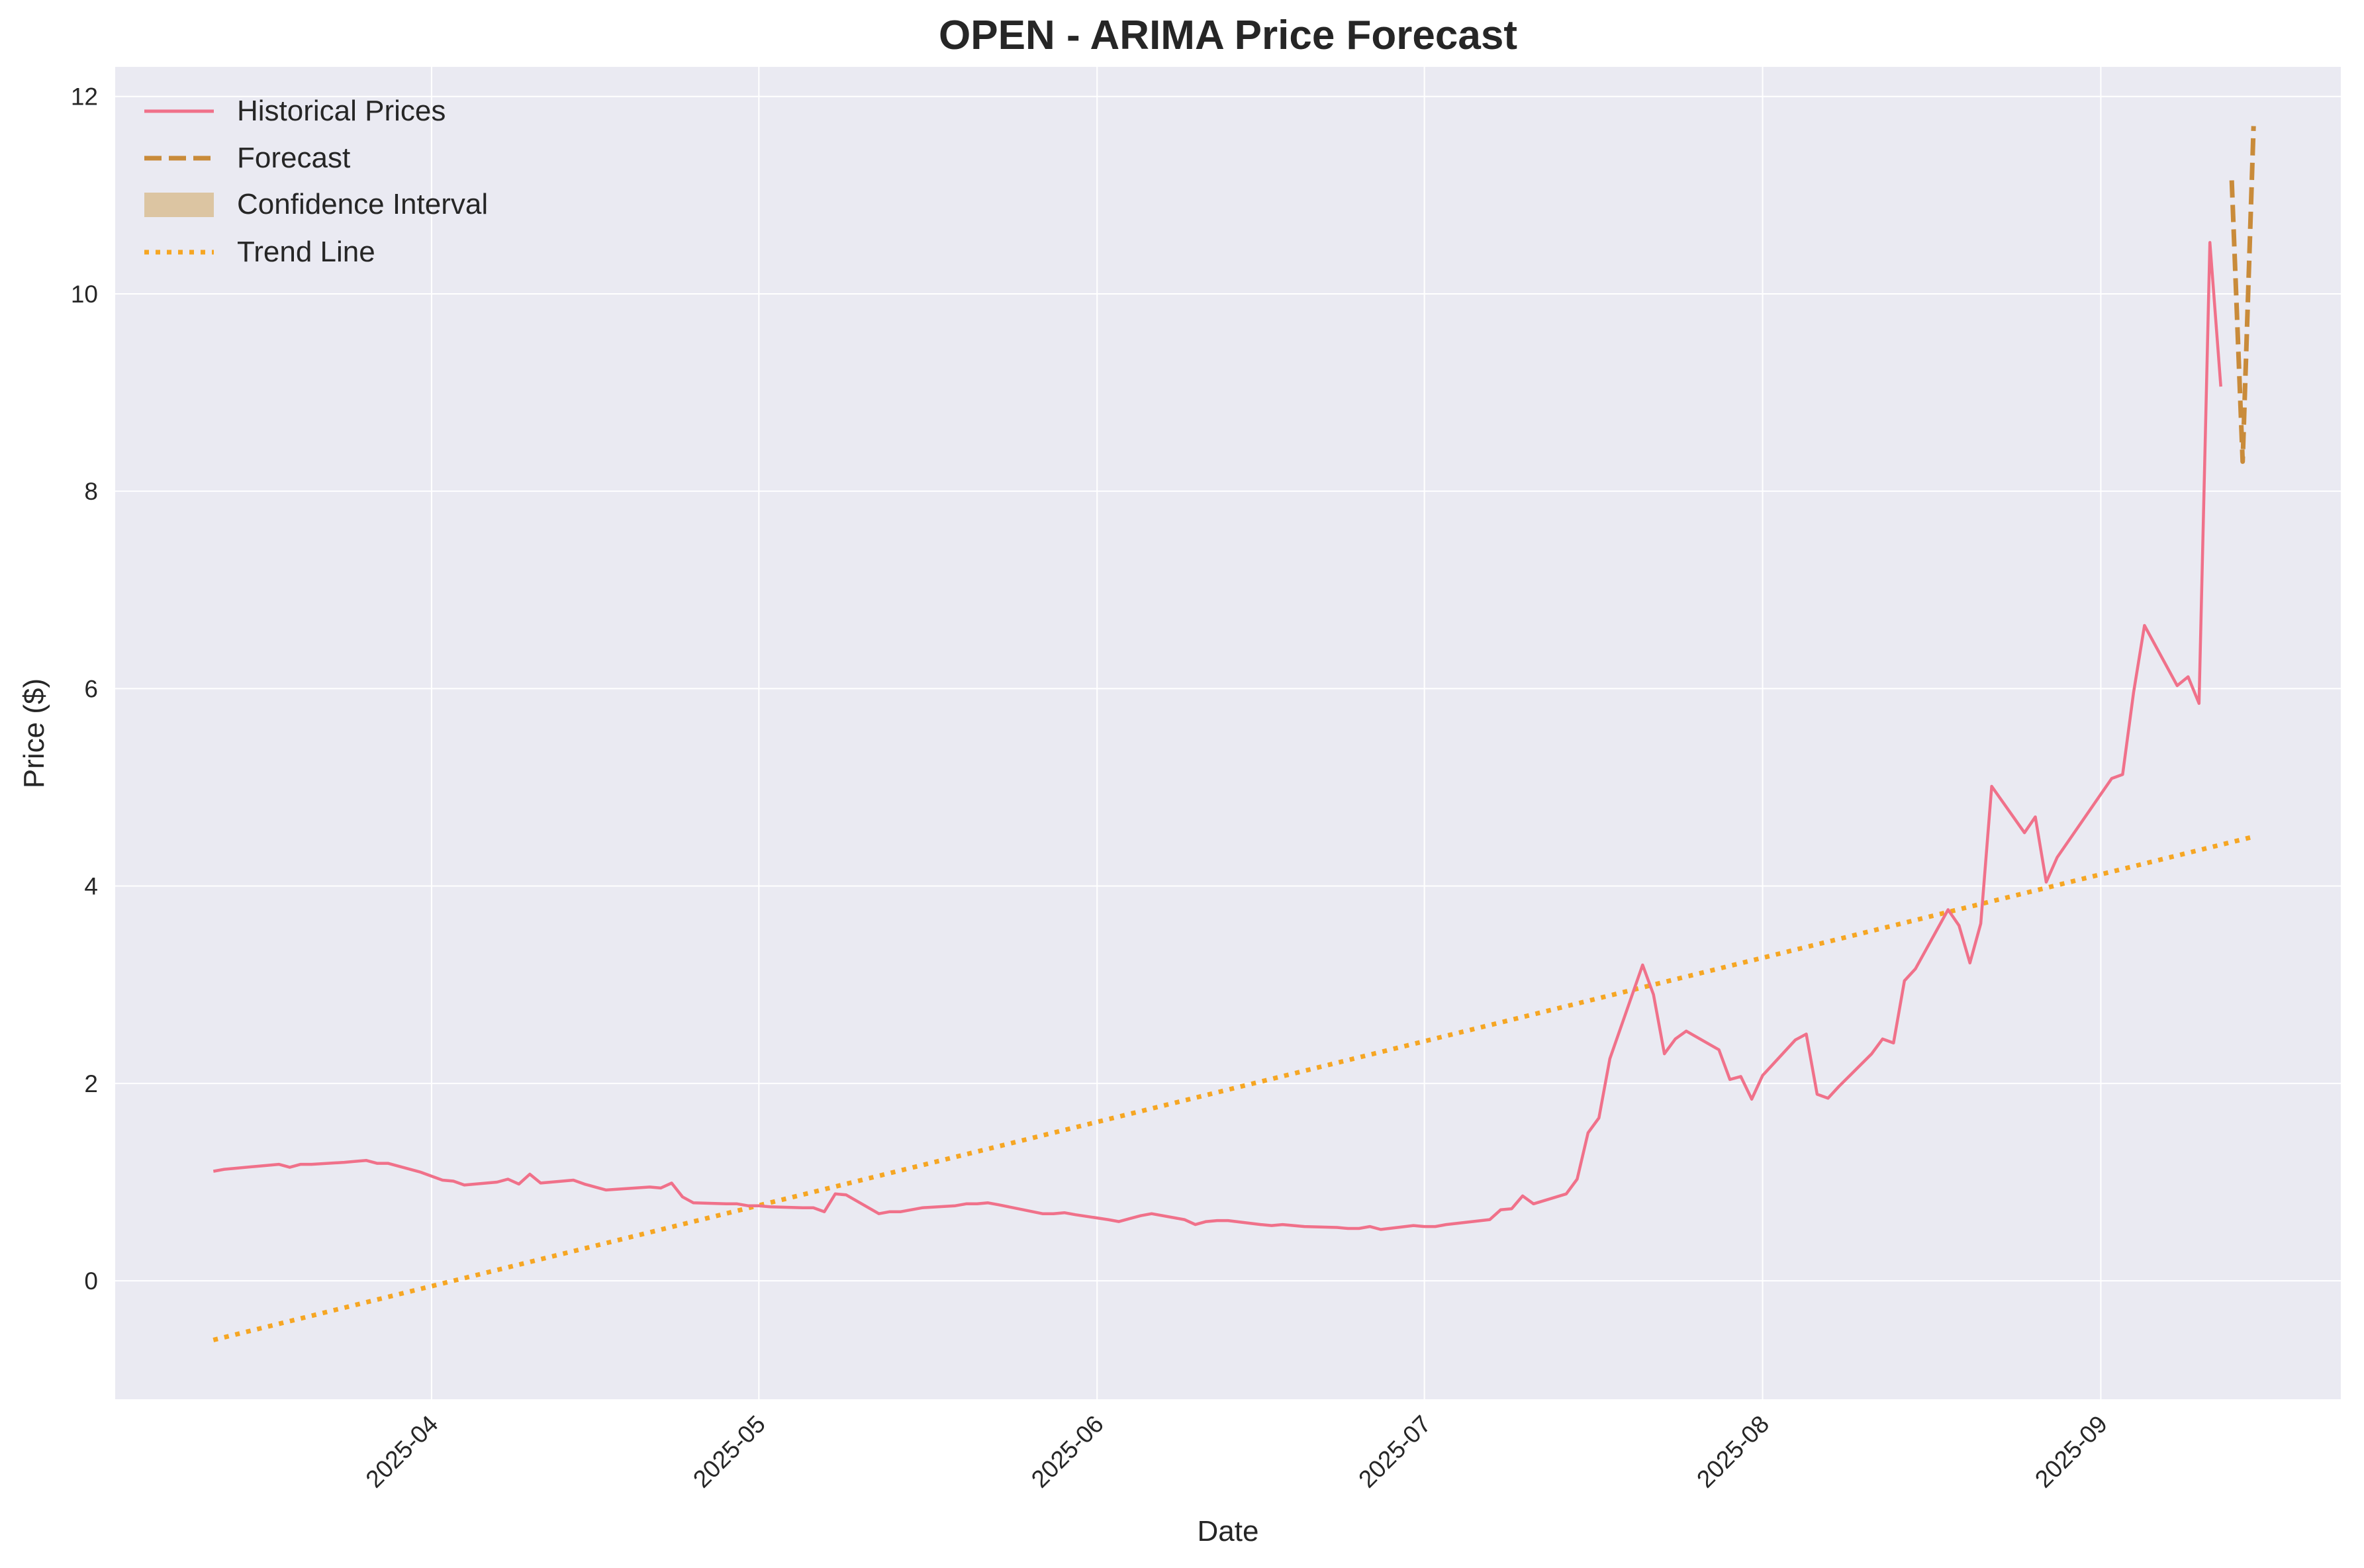  What do you see at coordinates (91, 1281) in the screenshot?
I see `y-tick-label: 0` at bounding box center [91, 1281].